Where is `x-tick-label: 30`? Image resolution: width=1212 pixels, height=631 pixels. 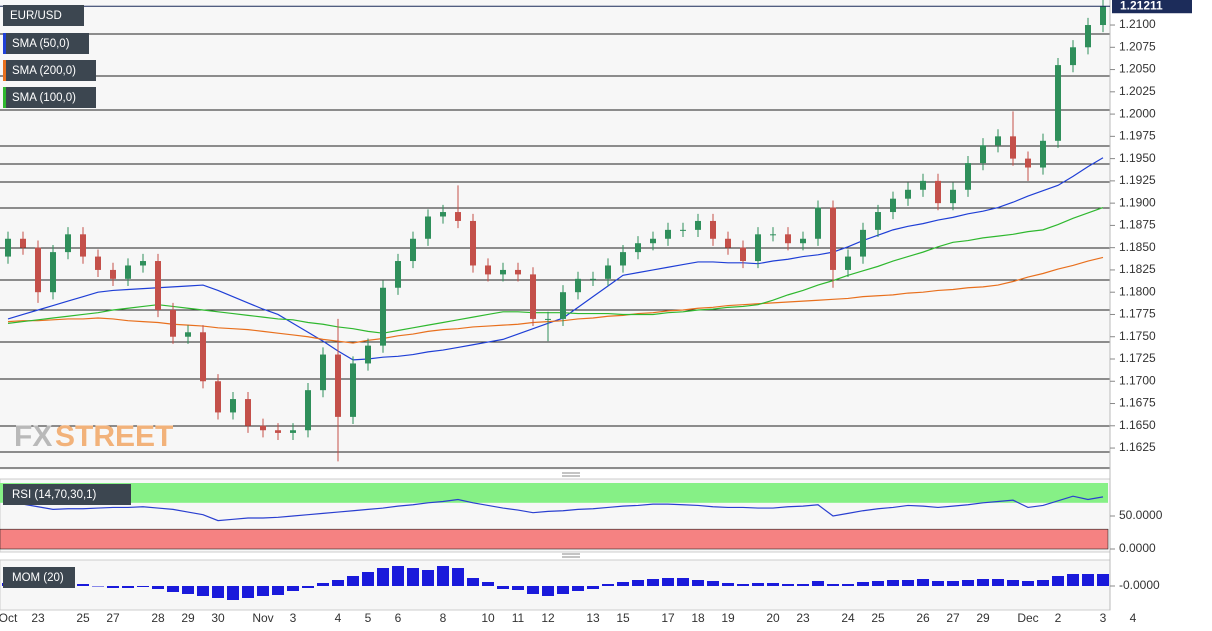
x-tick-label: 30 is located at coordinates (218, 618).